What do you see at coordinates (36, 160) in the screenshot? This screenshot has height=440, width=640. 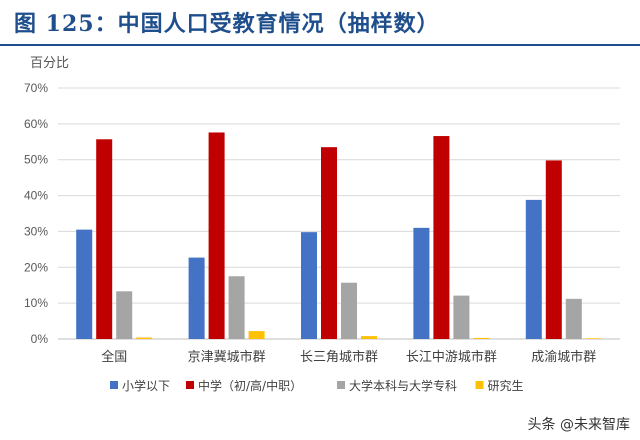 I see `y-tick-label: 50%` at bounding box center [36, 160].